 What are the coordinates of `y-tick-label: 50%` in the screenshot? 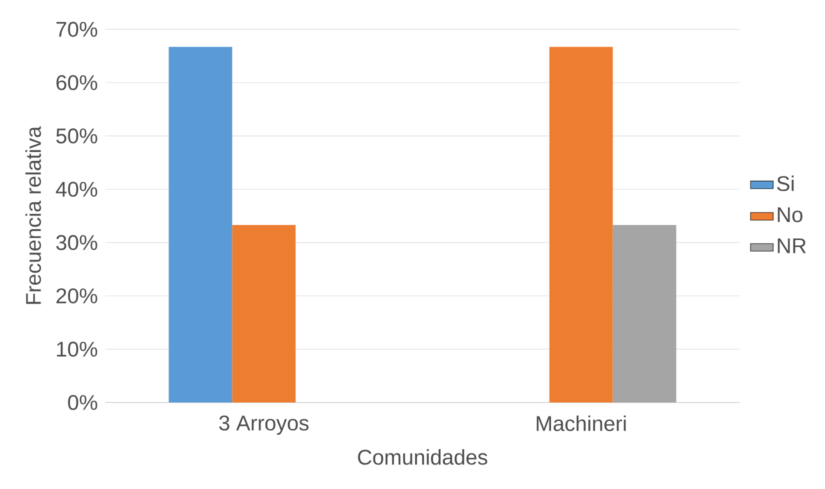 It's located at (77, 136).